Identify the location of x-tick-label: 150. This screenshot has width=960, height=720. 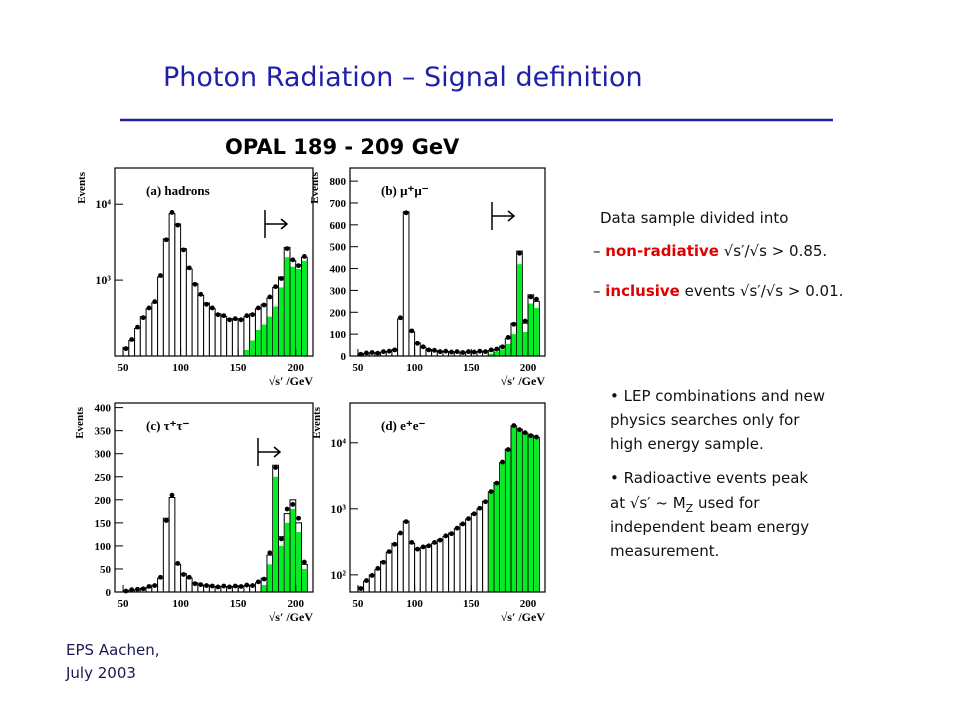
(238, 604).